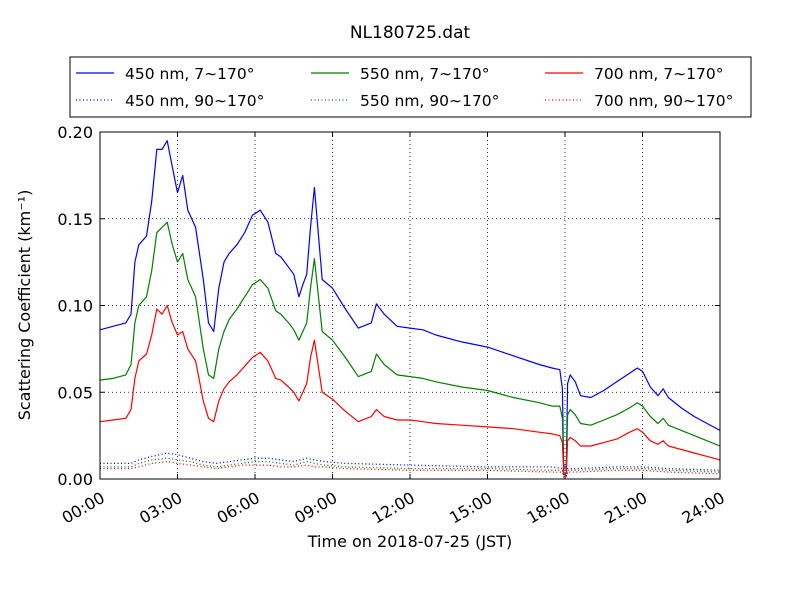 This screenshot has height=600, width=800. Describe the element at coordinates (424, 74) in the screenshot. I see `legend-label-2: 550 nm, 7∼170°` at that location.